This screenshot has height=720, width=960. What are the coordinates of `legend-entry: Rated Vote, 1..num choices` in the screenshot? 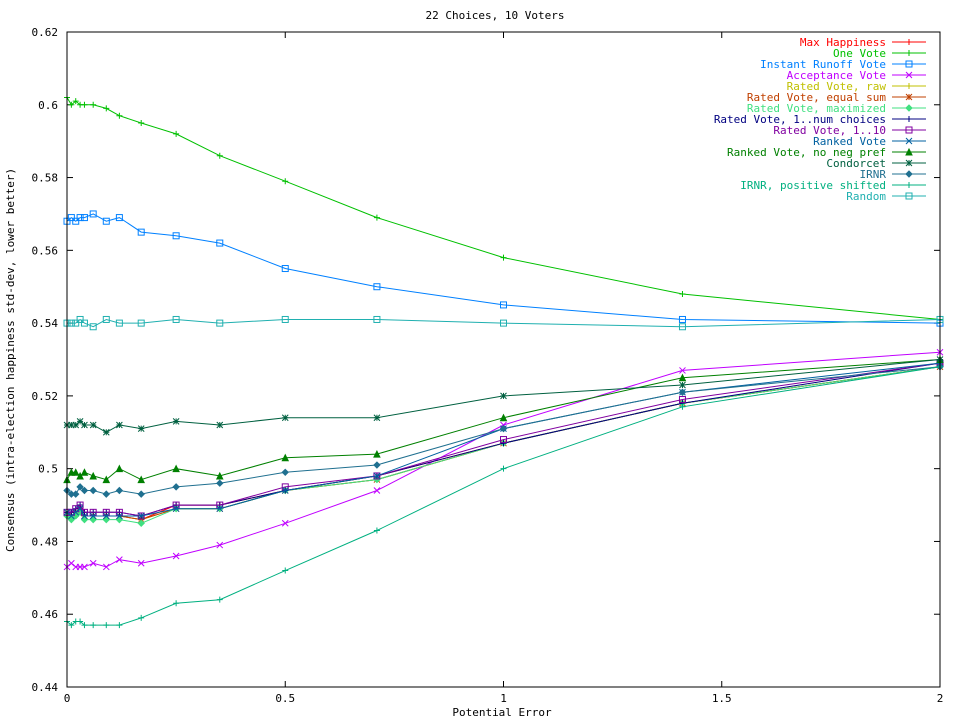 It's located at (820, 119).